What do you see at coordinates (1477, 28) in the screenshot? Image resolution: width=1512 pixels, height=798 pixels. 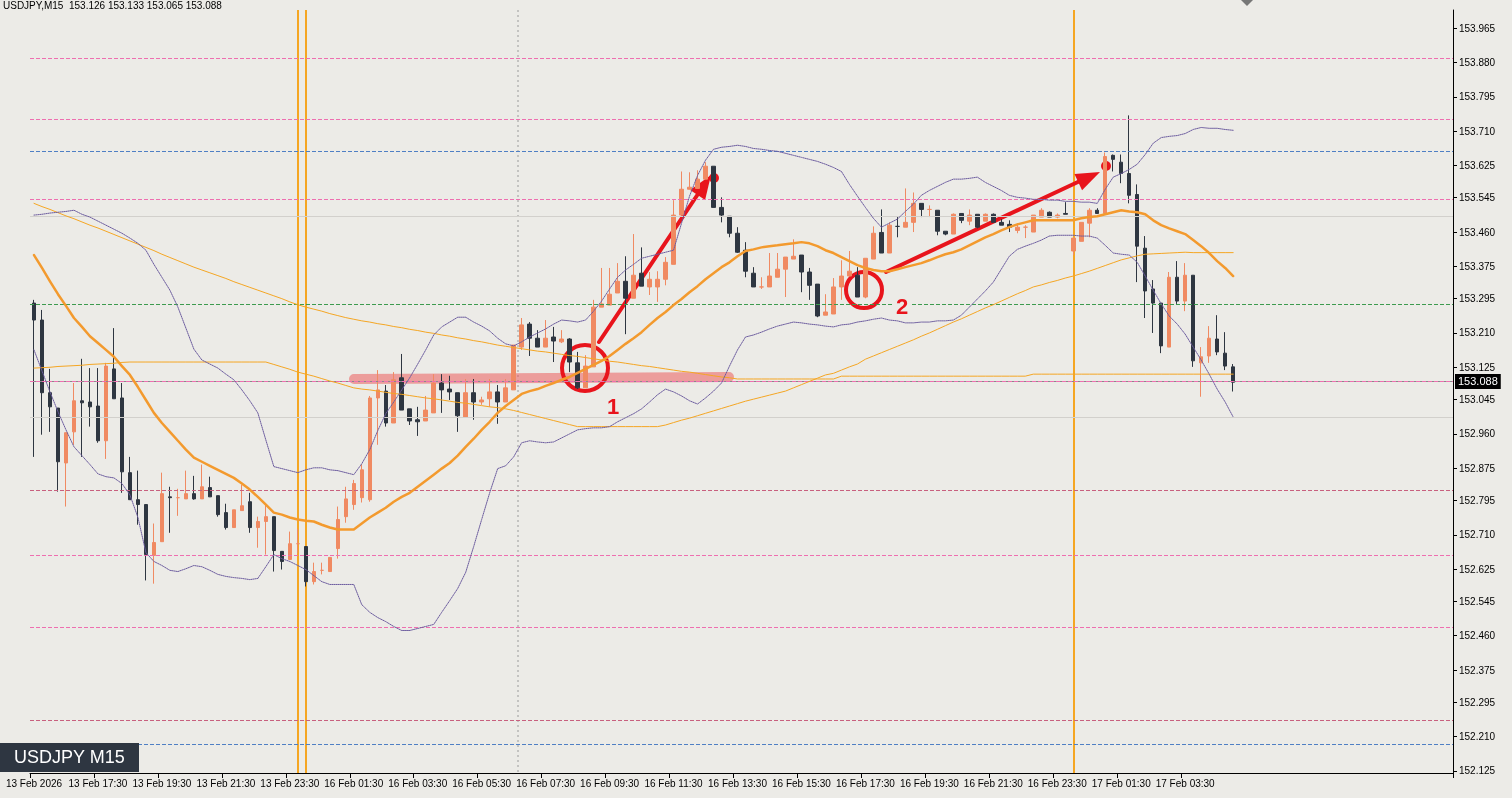 I see `y-tick-label: 153.965` at bounding box center [1477, 28].